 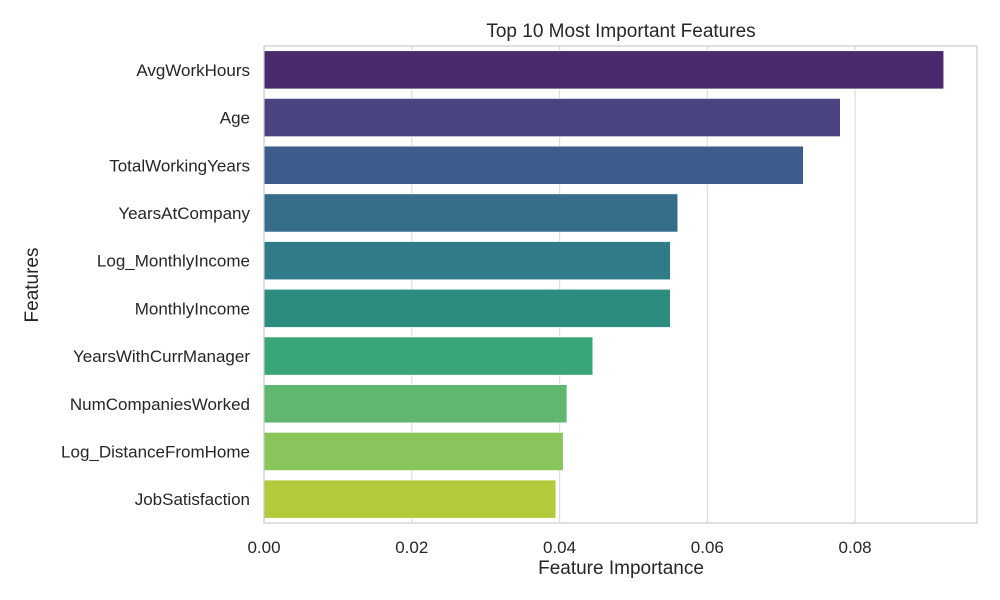 I want to click on x-tick-label: 0.06, so click(x=707, y=547).